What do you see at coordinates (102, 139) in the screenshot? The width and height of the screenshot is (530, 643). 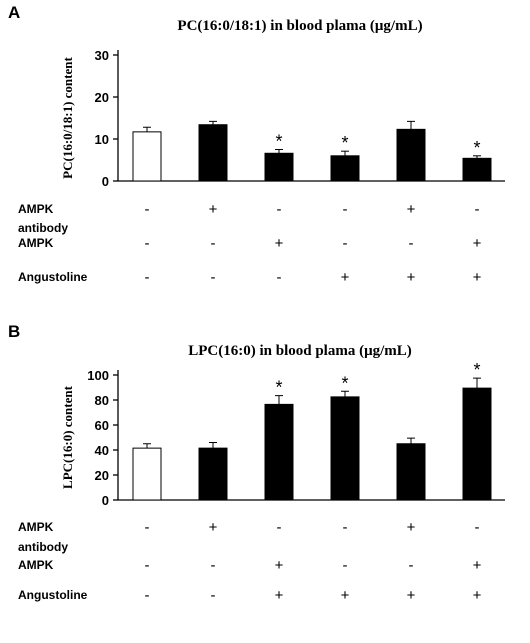 I see `y-tick-label: 10` at bounding box center [102, 139].